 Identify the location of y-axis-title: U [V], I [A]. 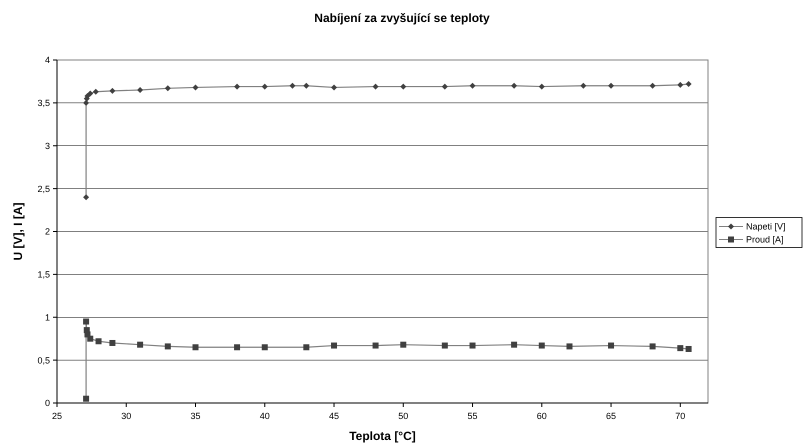
(18, 231).